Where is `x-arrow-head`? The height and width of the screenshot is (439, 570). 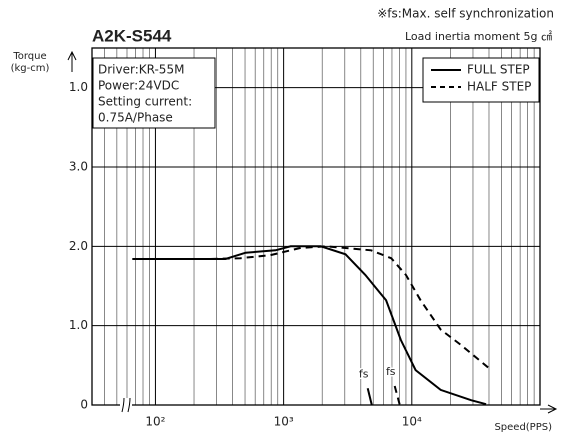 x-arrow-head is located at coordinates (552, 409).